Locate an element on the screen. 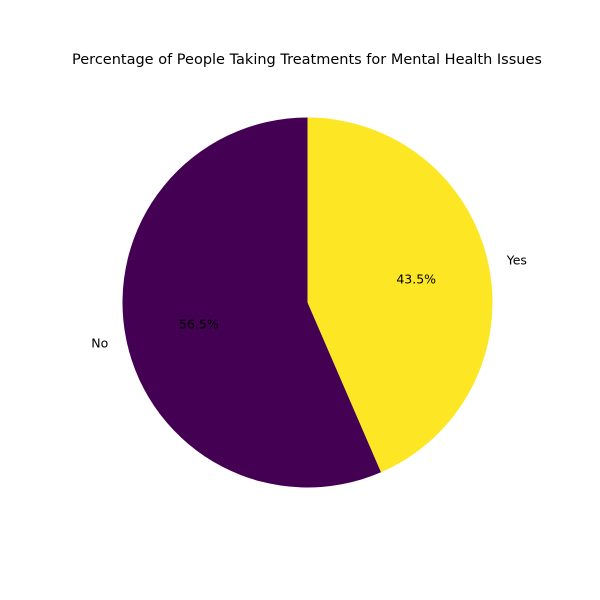 This screenshot has width=600, height=600. slice-label-yes: Yes is located at coordinates (516, 260).